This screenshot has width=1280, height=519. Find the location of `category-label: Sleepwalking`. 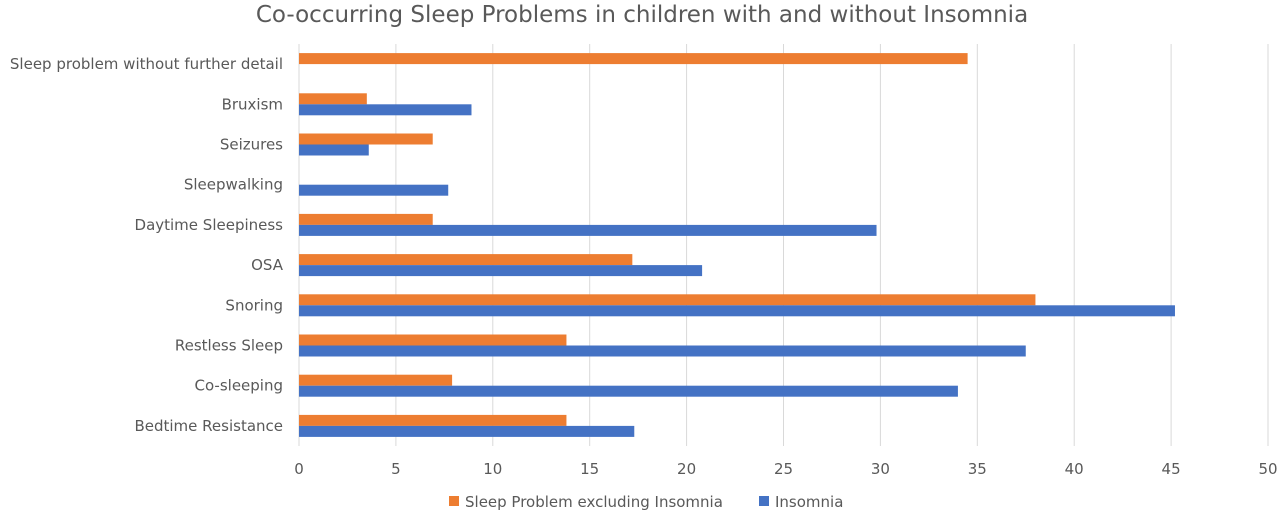

category-label: Sleepwalking is located at coordinates (233, 185).